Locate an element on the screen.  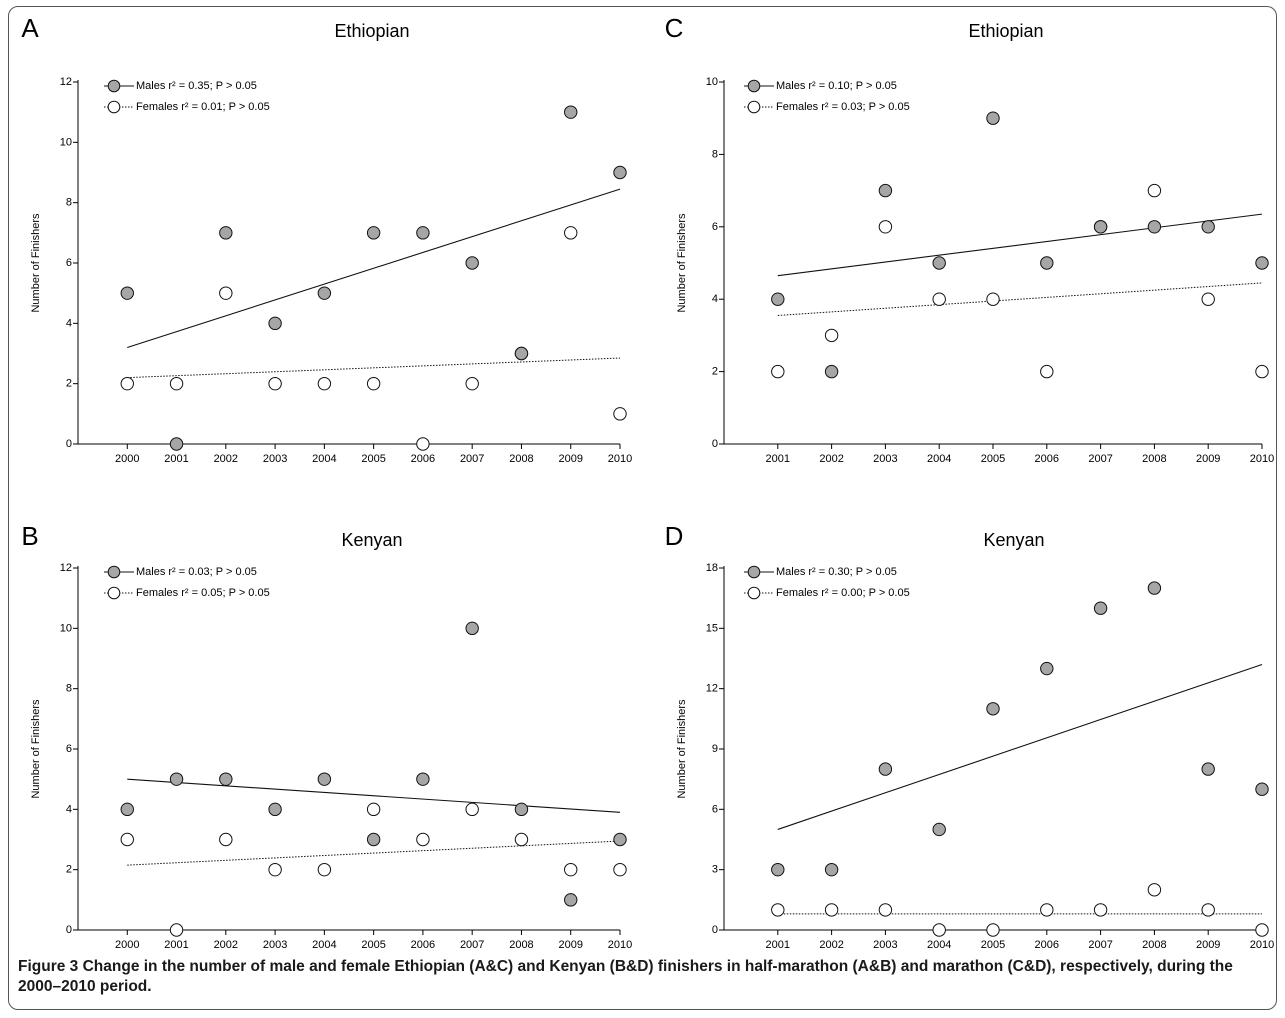
panel-title: Kenyan is located at coordinates (371, 540).